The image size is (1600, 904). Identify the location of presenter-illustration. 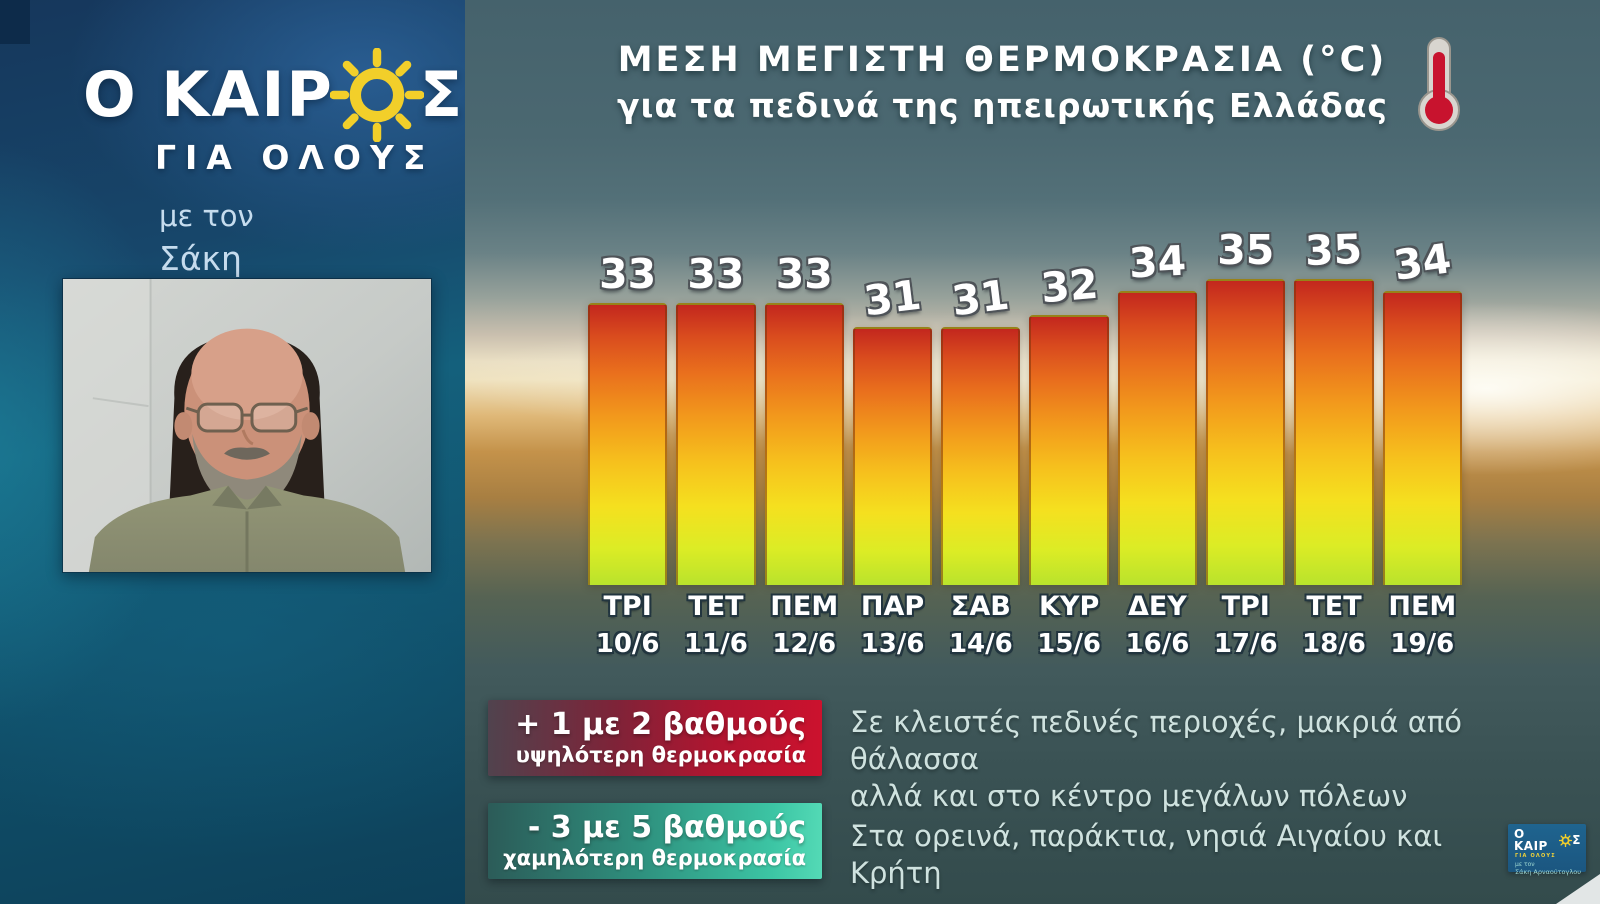
(247, 425).